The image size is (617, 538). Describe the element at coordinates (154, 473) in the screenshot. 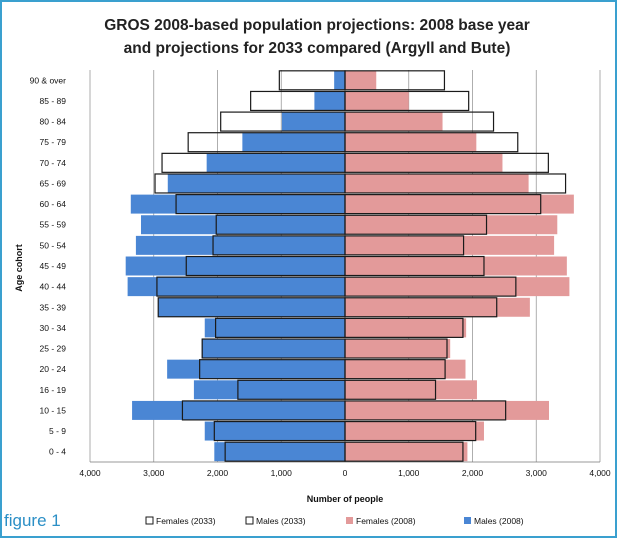

I see `x-tick-label-1: 3,000` at that location.